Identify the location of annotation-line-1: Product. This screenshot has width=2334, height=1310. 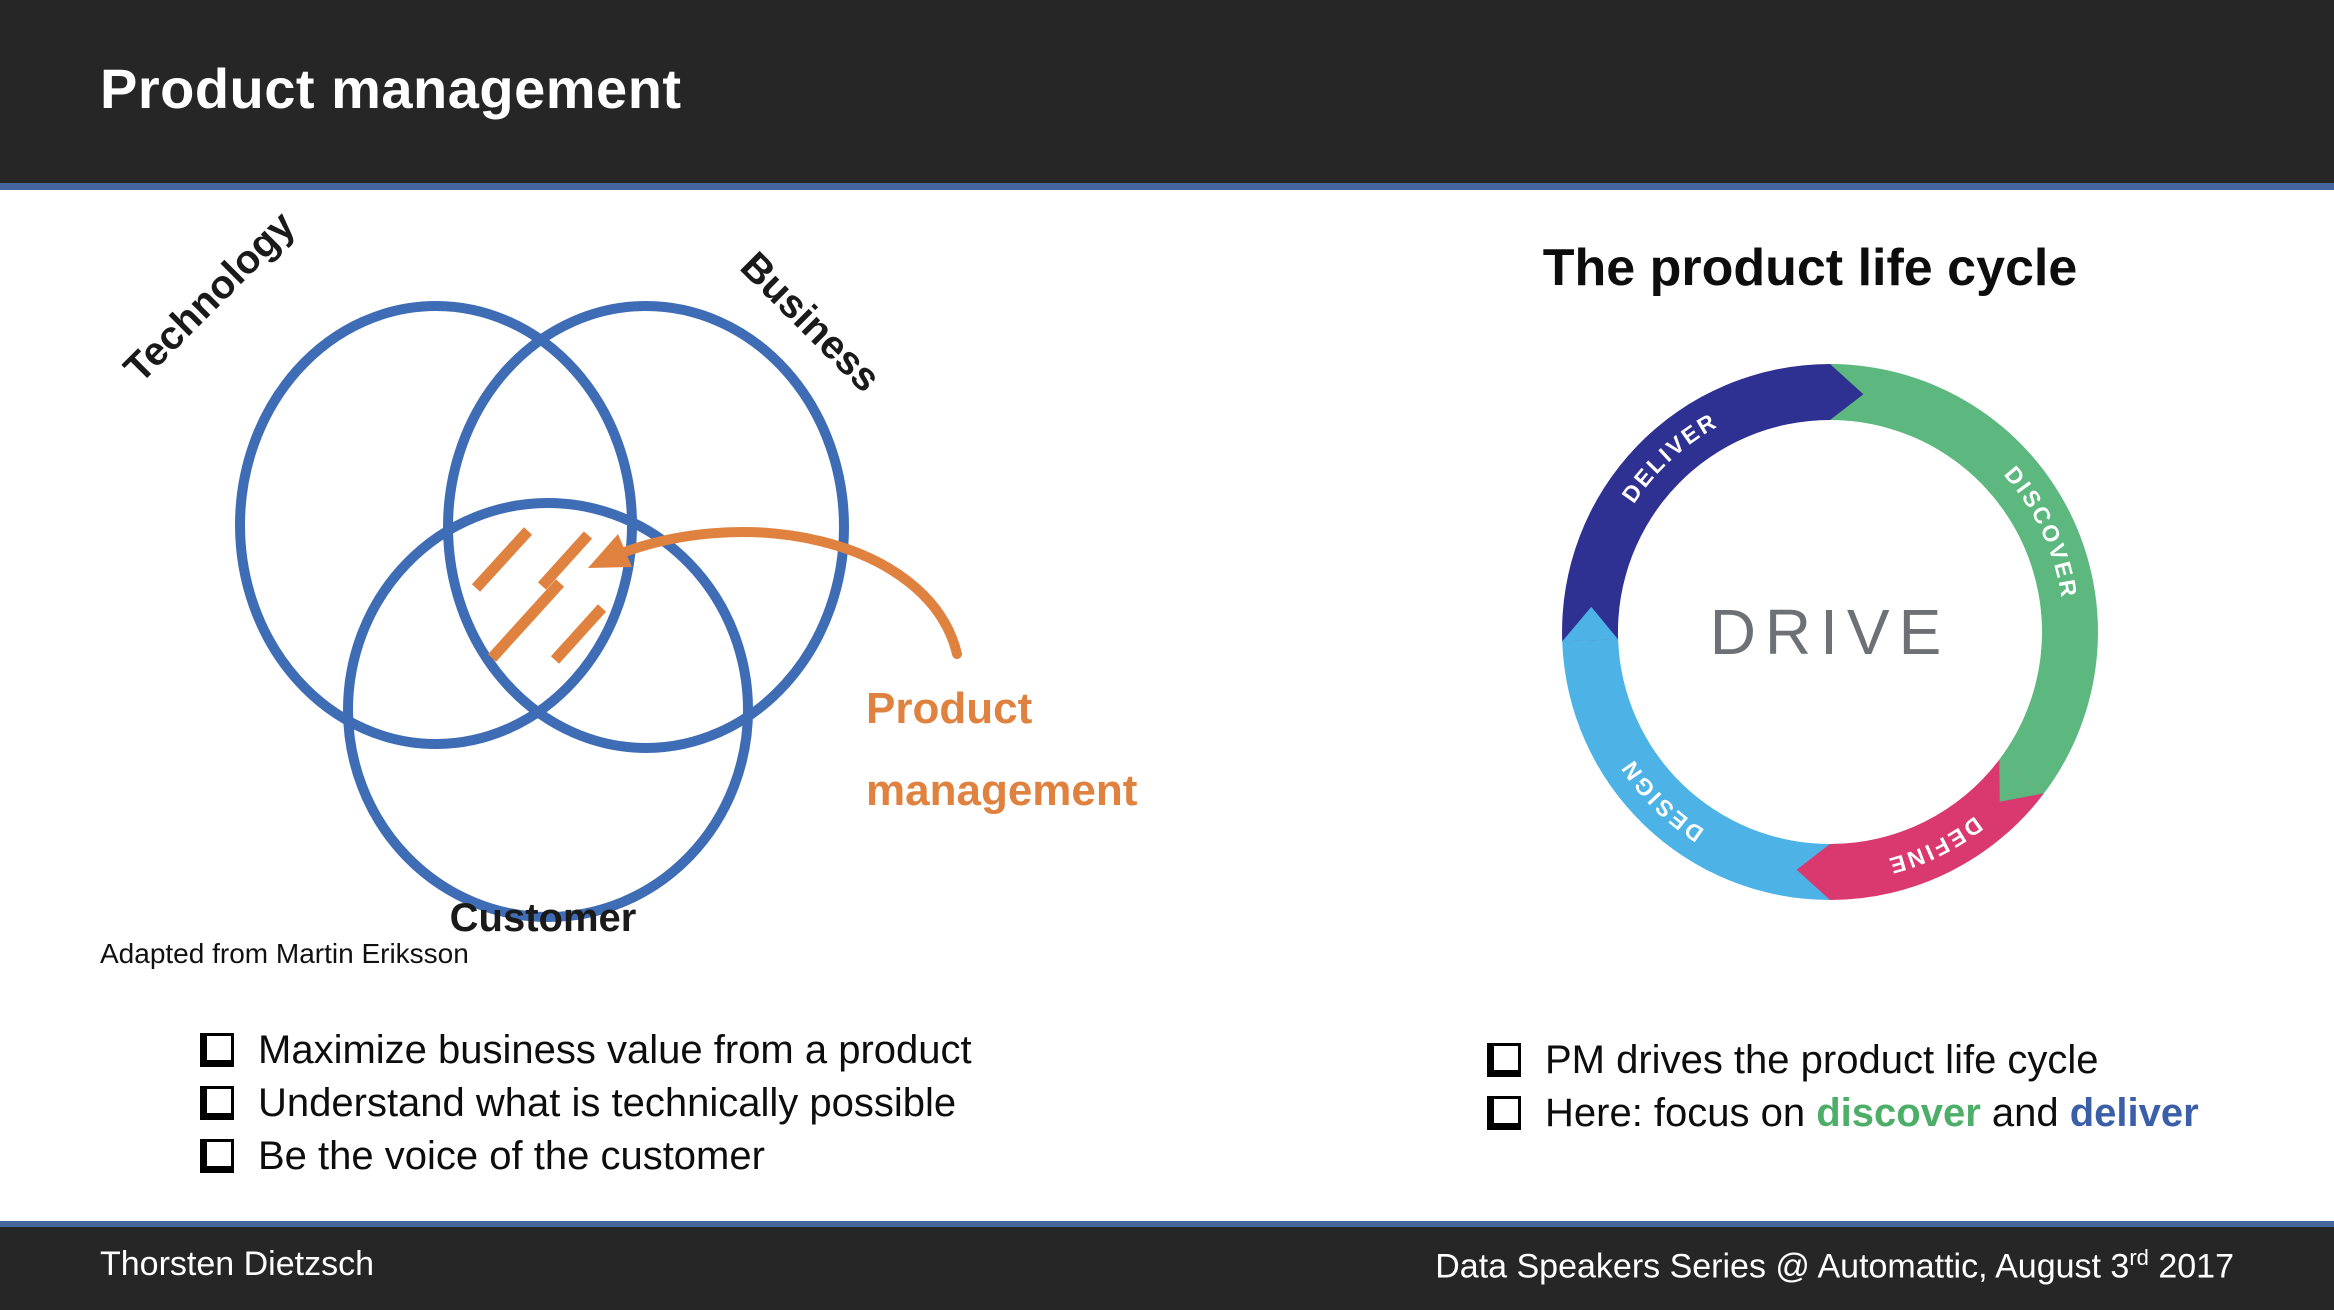
(949, 708).